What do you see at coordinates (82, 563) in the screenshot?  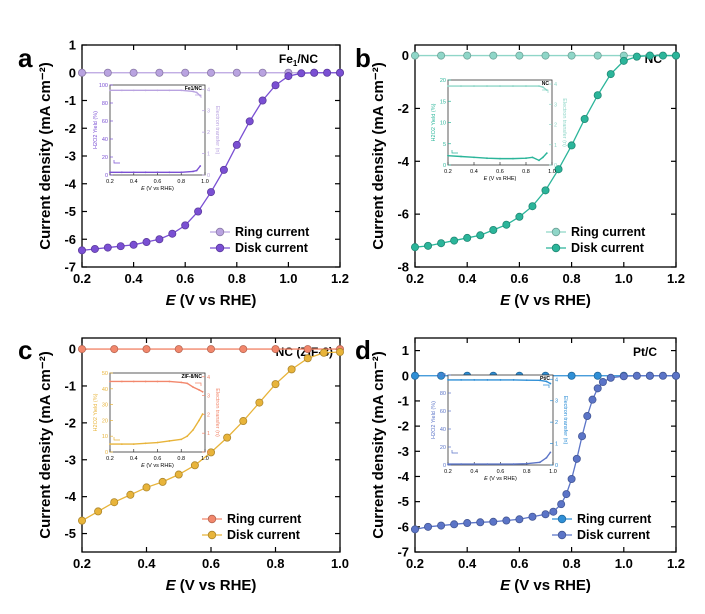 I see `x-tick-label: 0.2` at bounding box center [82, 563].